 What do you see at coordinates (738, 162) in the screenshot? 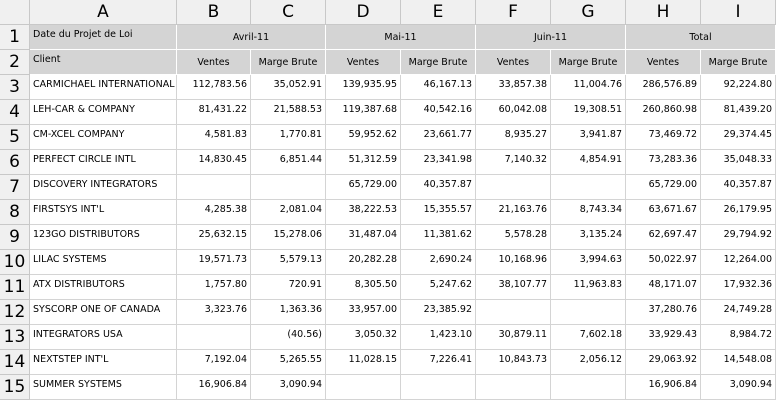
I see `cell: 35,048.33` at bounding box center [738, 162].